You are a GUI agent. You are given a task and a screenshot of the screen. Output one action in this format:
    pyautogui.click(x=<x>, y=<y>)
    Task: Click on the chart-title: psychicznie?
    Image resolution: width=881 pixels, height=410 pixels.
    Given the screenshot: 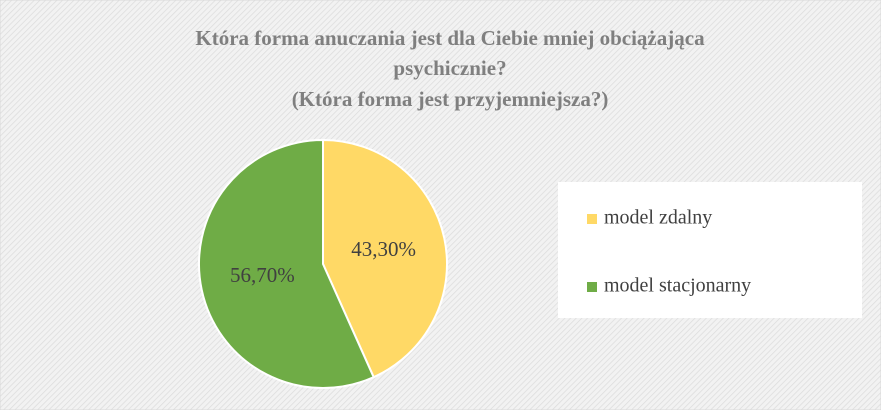 What is the action you would take?
    pyautogui.click(x=449, y=68)
    